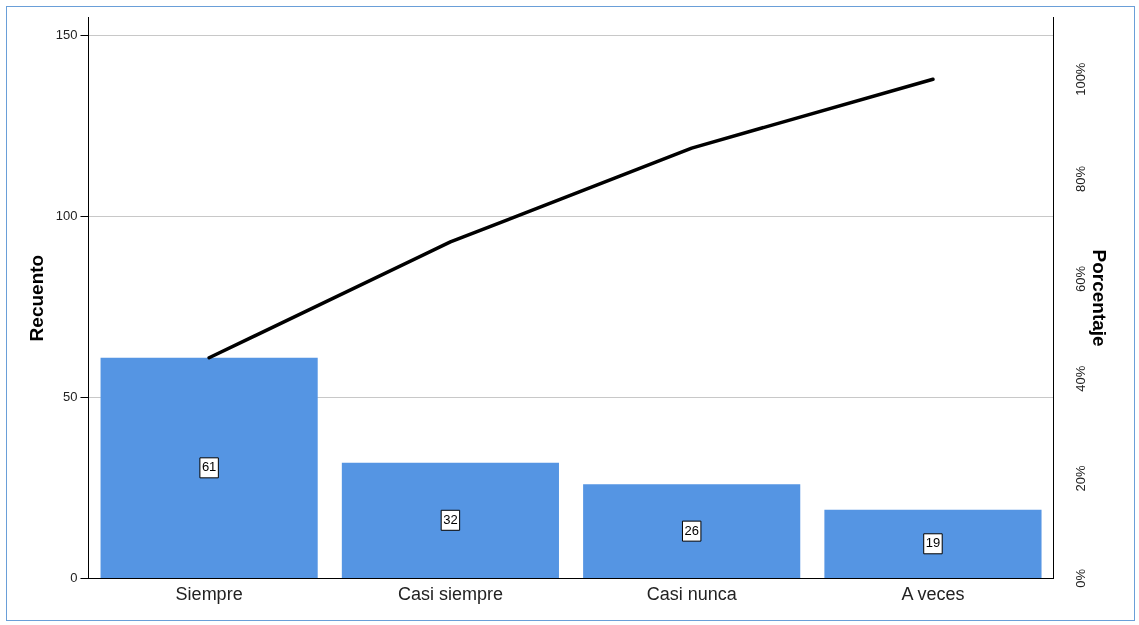 Image resolution: width=1139 pixels, height=625 pixels. I want to click on y-axis-title: Recuento, so click(36, 298).